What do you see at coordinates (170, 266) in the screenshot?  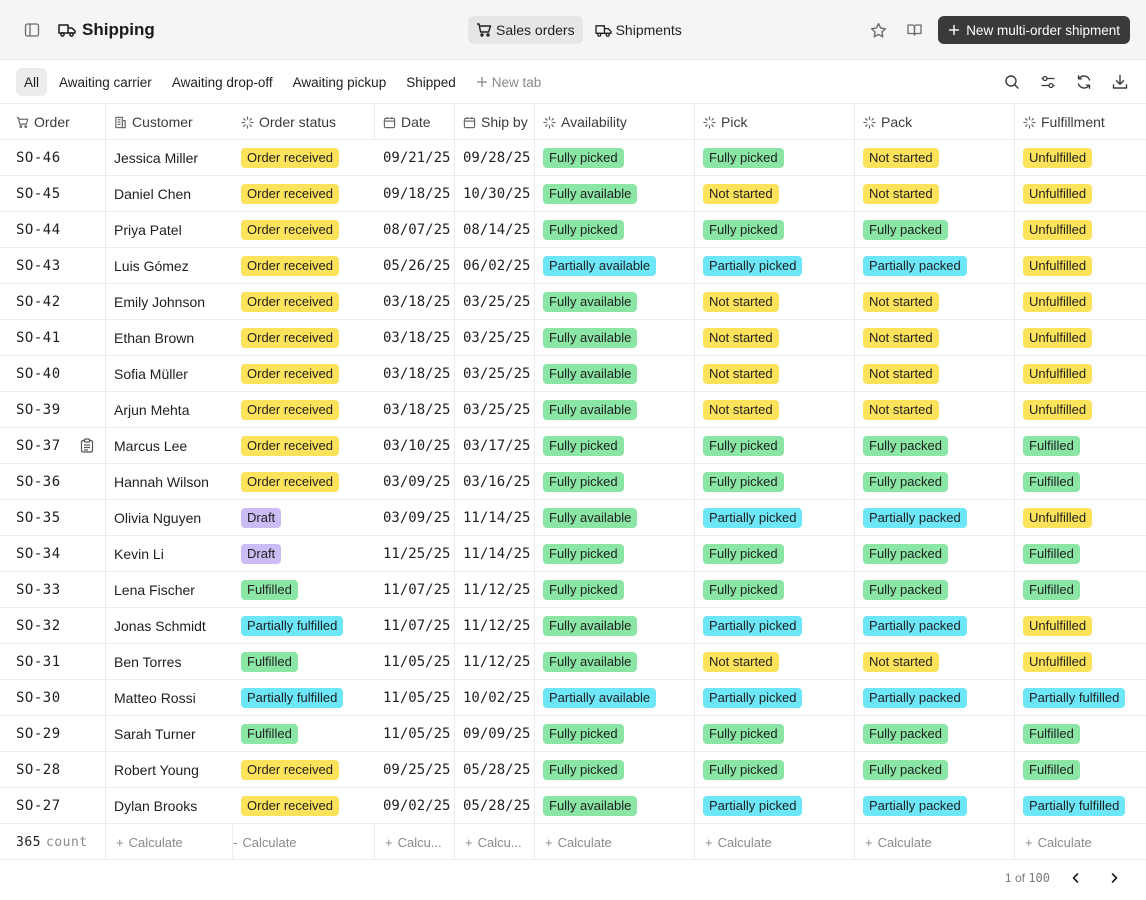 I see `customer-cell: Luis Gómez` at bounding box center [170, 266].